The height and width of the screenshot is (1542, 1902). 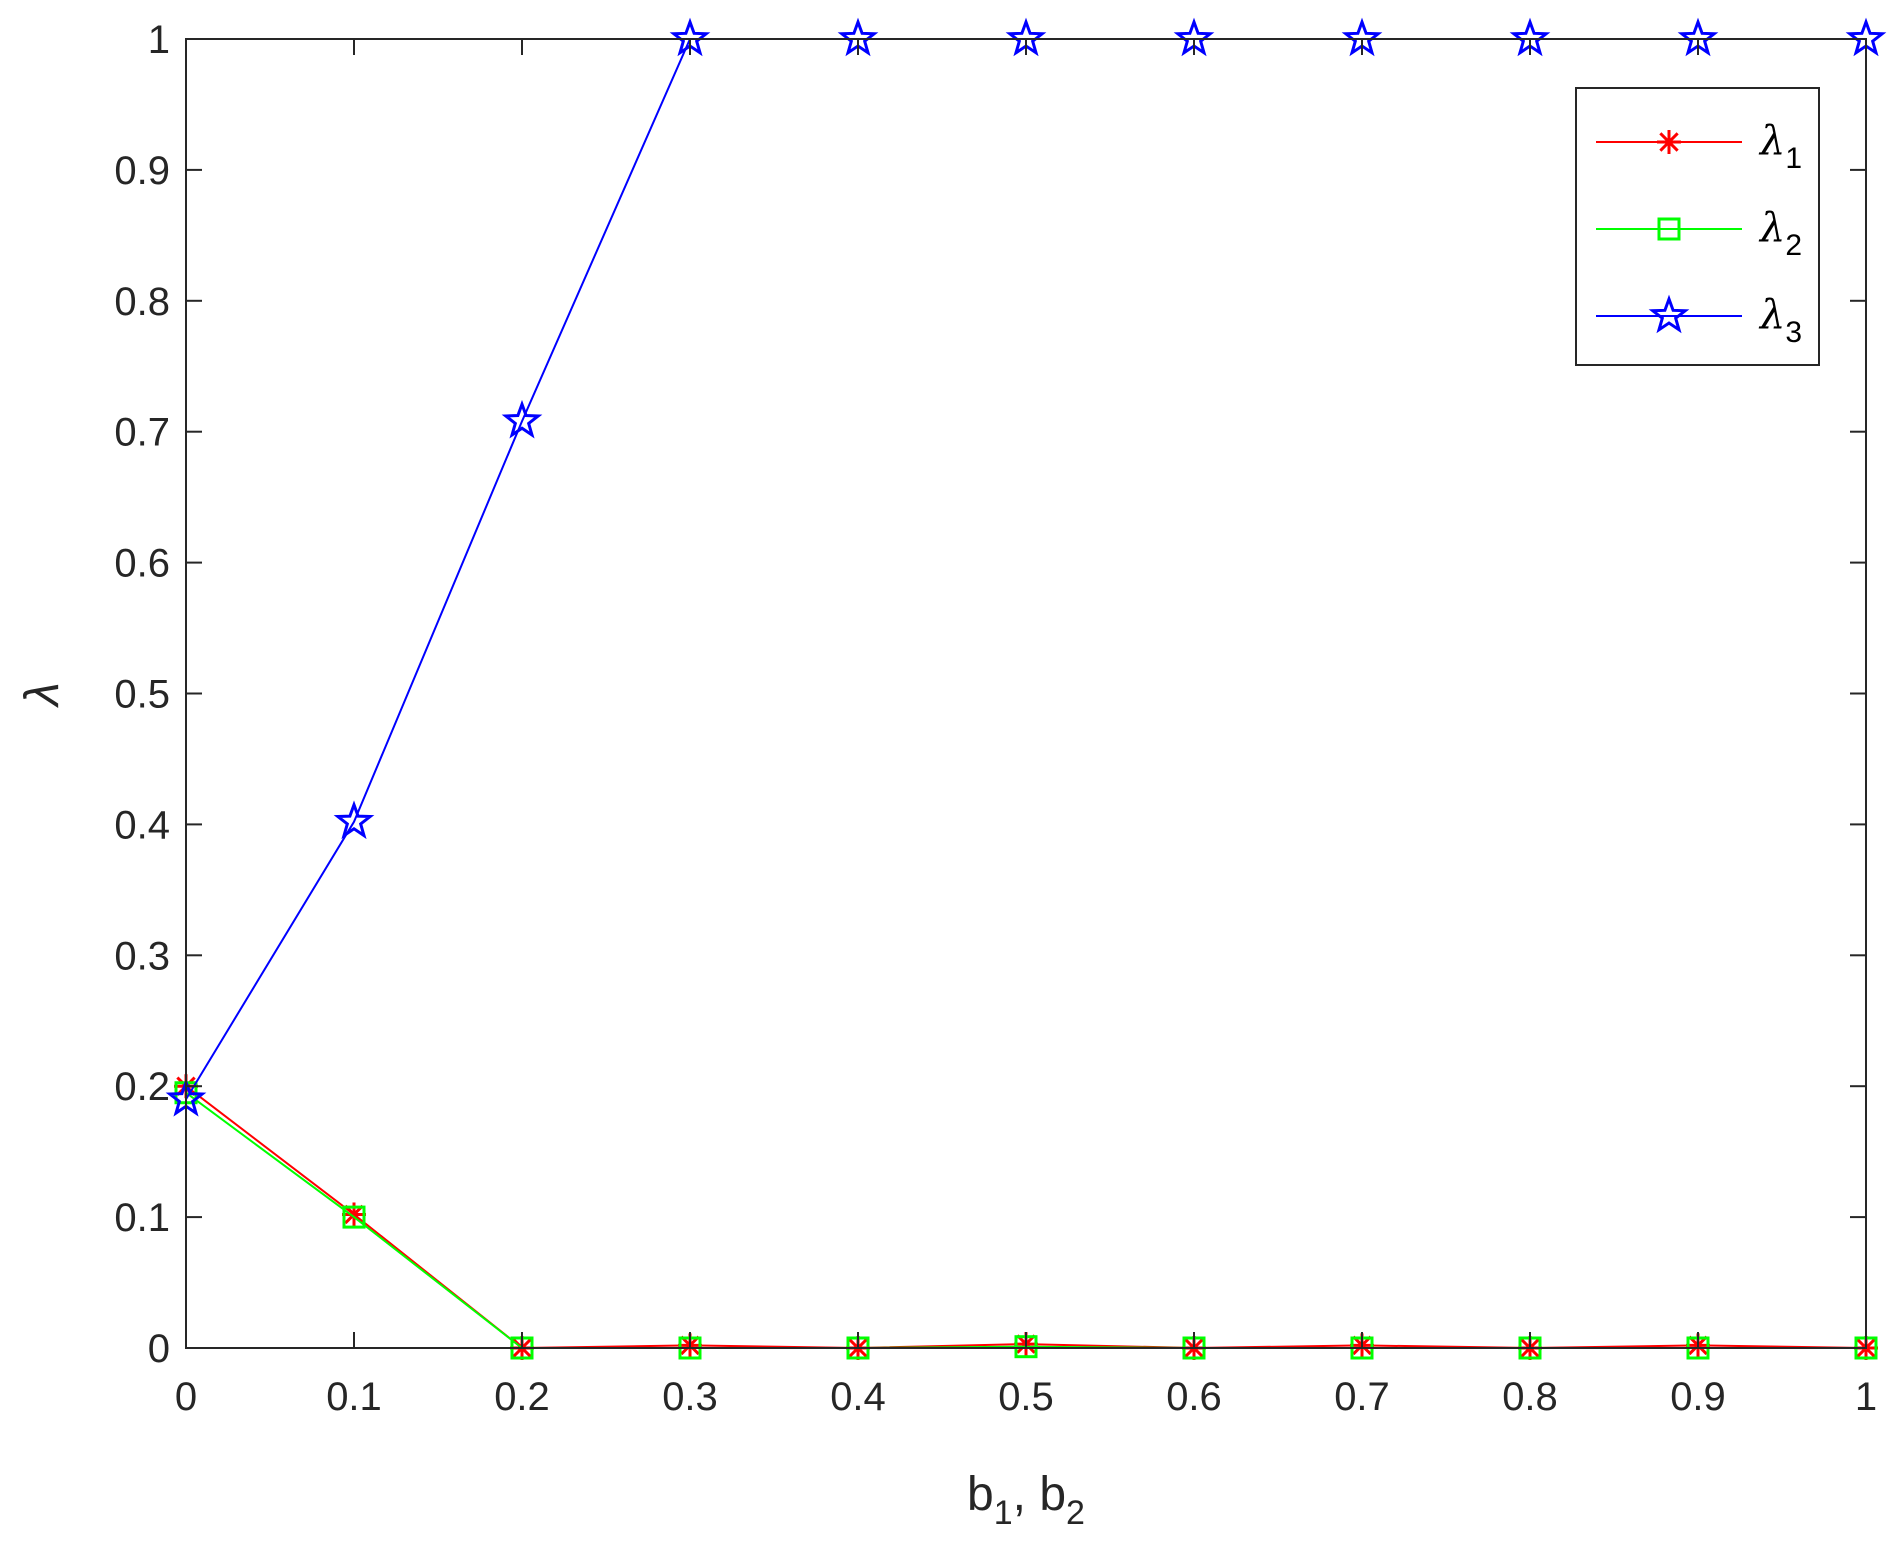 I want to click on x-tick-label: 0.6, so click(x=1194, y=1397).